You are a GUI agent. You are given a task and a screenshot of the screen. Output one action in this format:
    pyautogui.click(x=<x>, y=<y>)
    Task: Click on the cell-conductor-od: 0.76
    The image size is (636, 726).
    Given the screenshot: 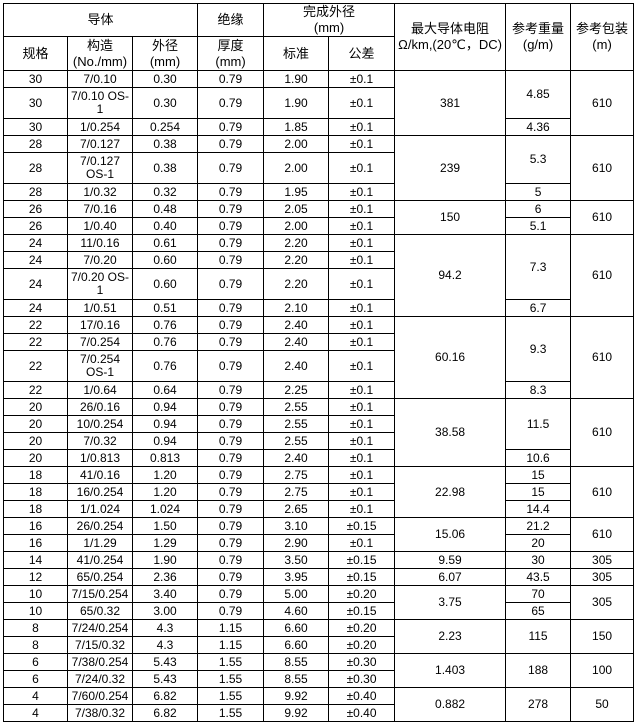 What is the action you would take?
    pyautogui.click(x=165, y=325)
    